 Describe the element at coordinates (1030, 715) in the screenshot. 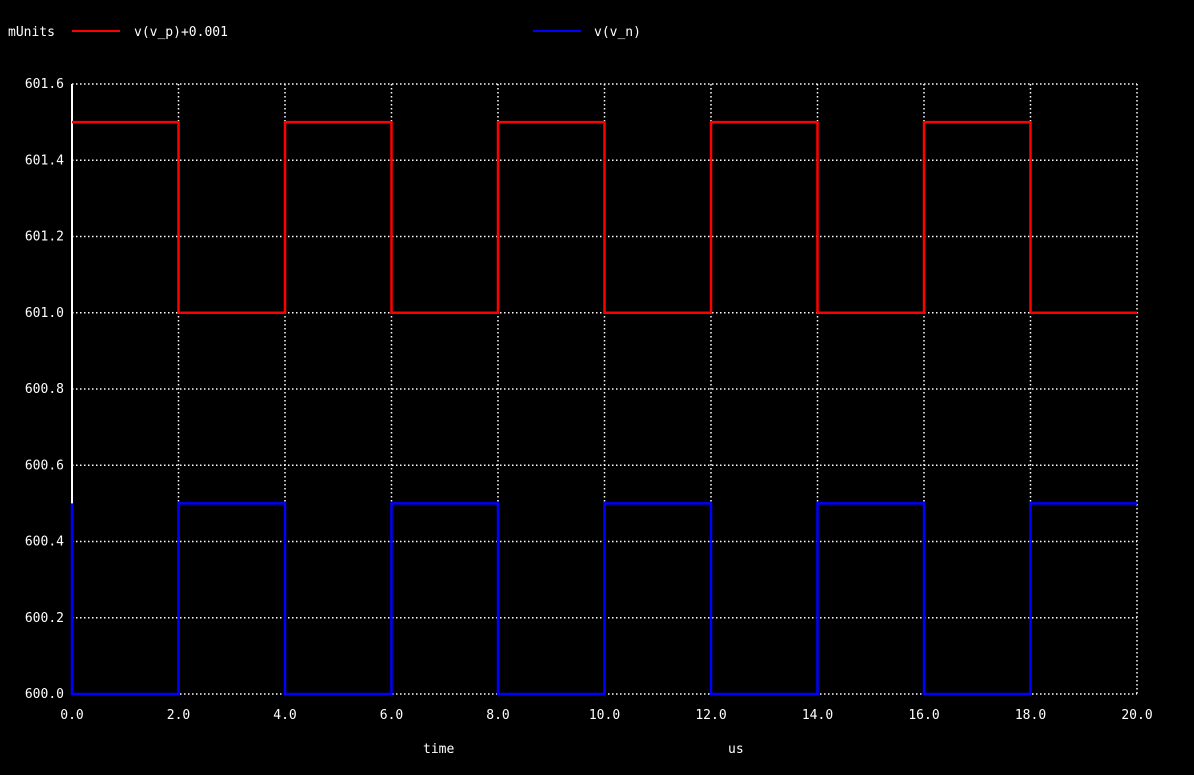

I see `x-tick-label: 18.0` at that location.